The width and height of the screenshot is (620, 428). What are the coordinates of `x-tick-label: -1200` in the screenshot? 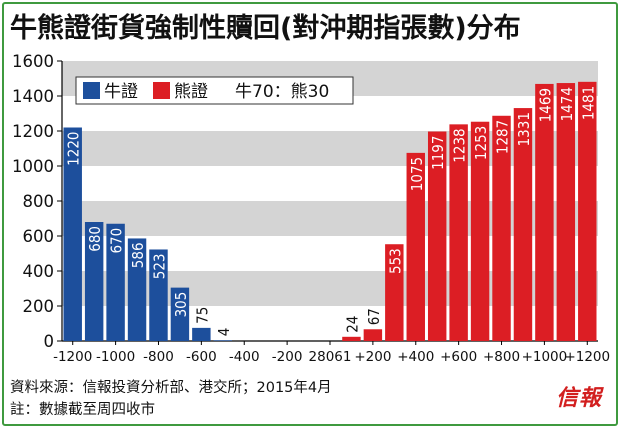 It's located at (72, 357).